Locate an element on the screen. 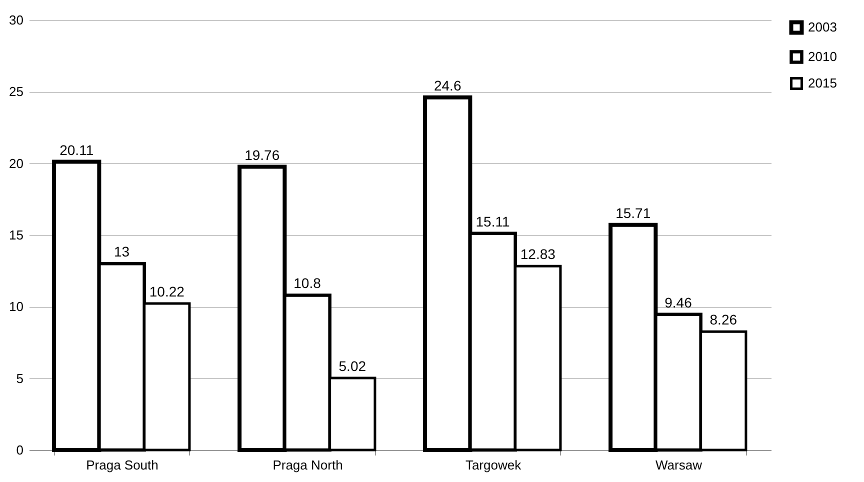 This screenshot has height=482, width=864. data-label: 15.11 is located at coordinates (493, 221).